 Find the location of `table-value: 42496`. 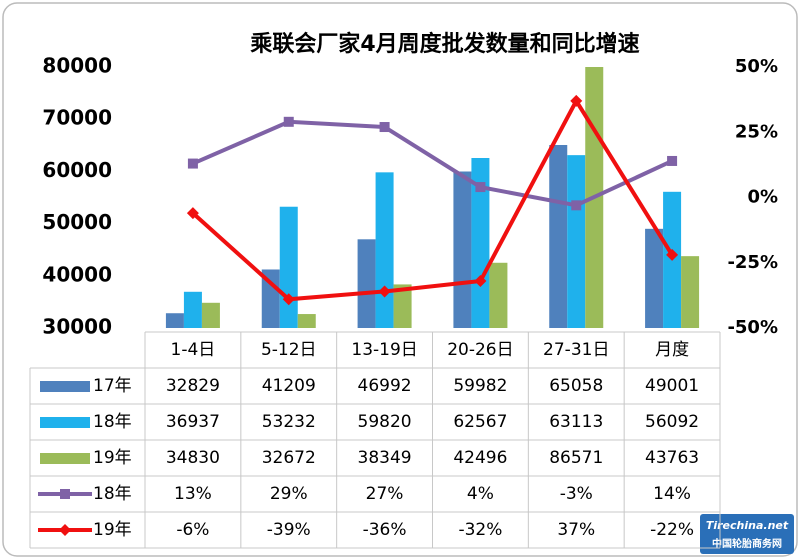

table-value: 42496 is located at coordinates (480, 458).